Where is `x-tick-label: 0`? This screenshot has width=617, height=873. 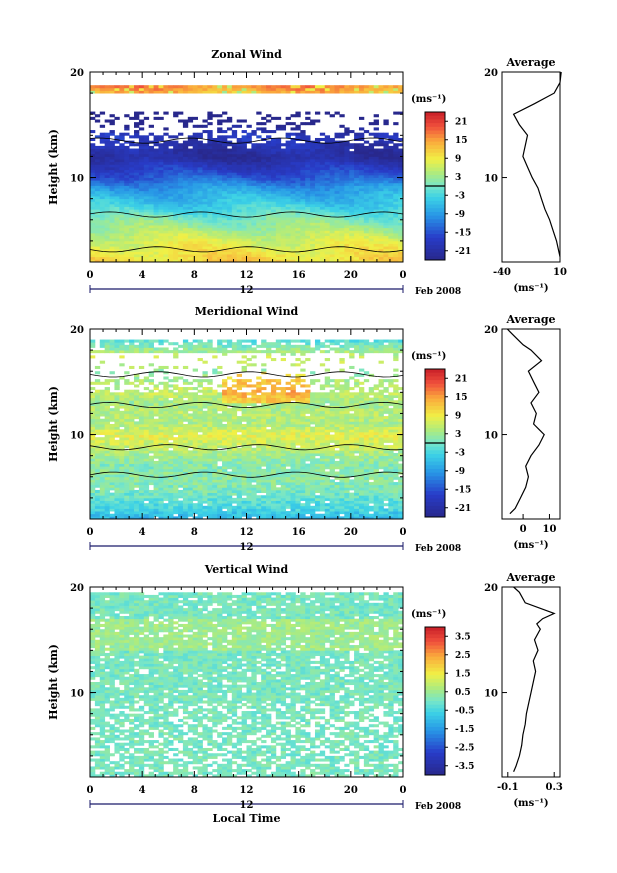
x-tick-label: 0 is located at coordinates (403, 275).